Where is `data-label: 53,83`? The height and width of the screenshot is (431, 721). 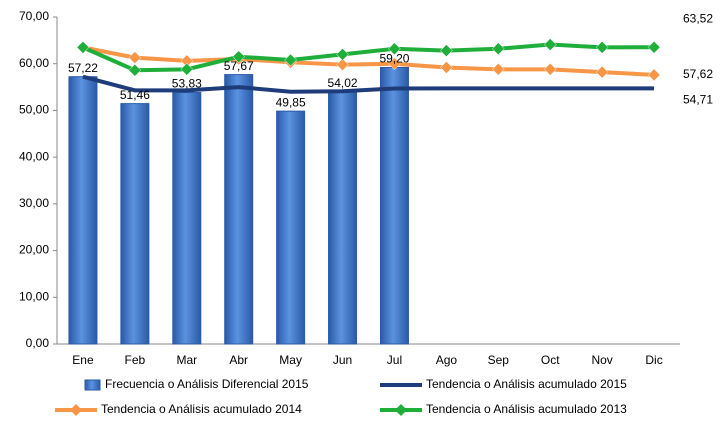 data-label: 53,83 is located at coordinates (187, 84).